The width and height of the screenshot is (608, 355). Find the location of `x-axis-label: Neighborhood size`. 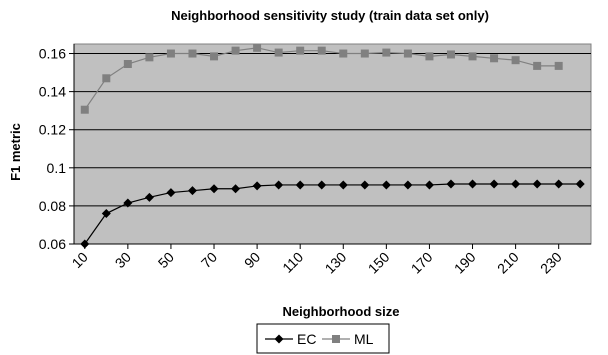

x-axis-label: Neighborhood size is located at coordinates (341, 311).